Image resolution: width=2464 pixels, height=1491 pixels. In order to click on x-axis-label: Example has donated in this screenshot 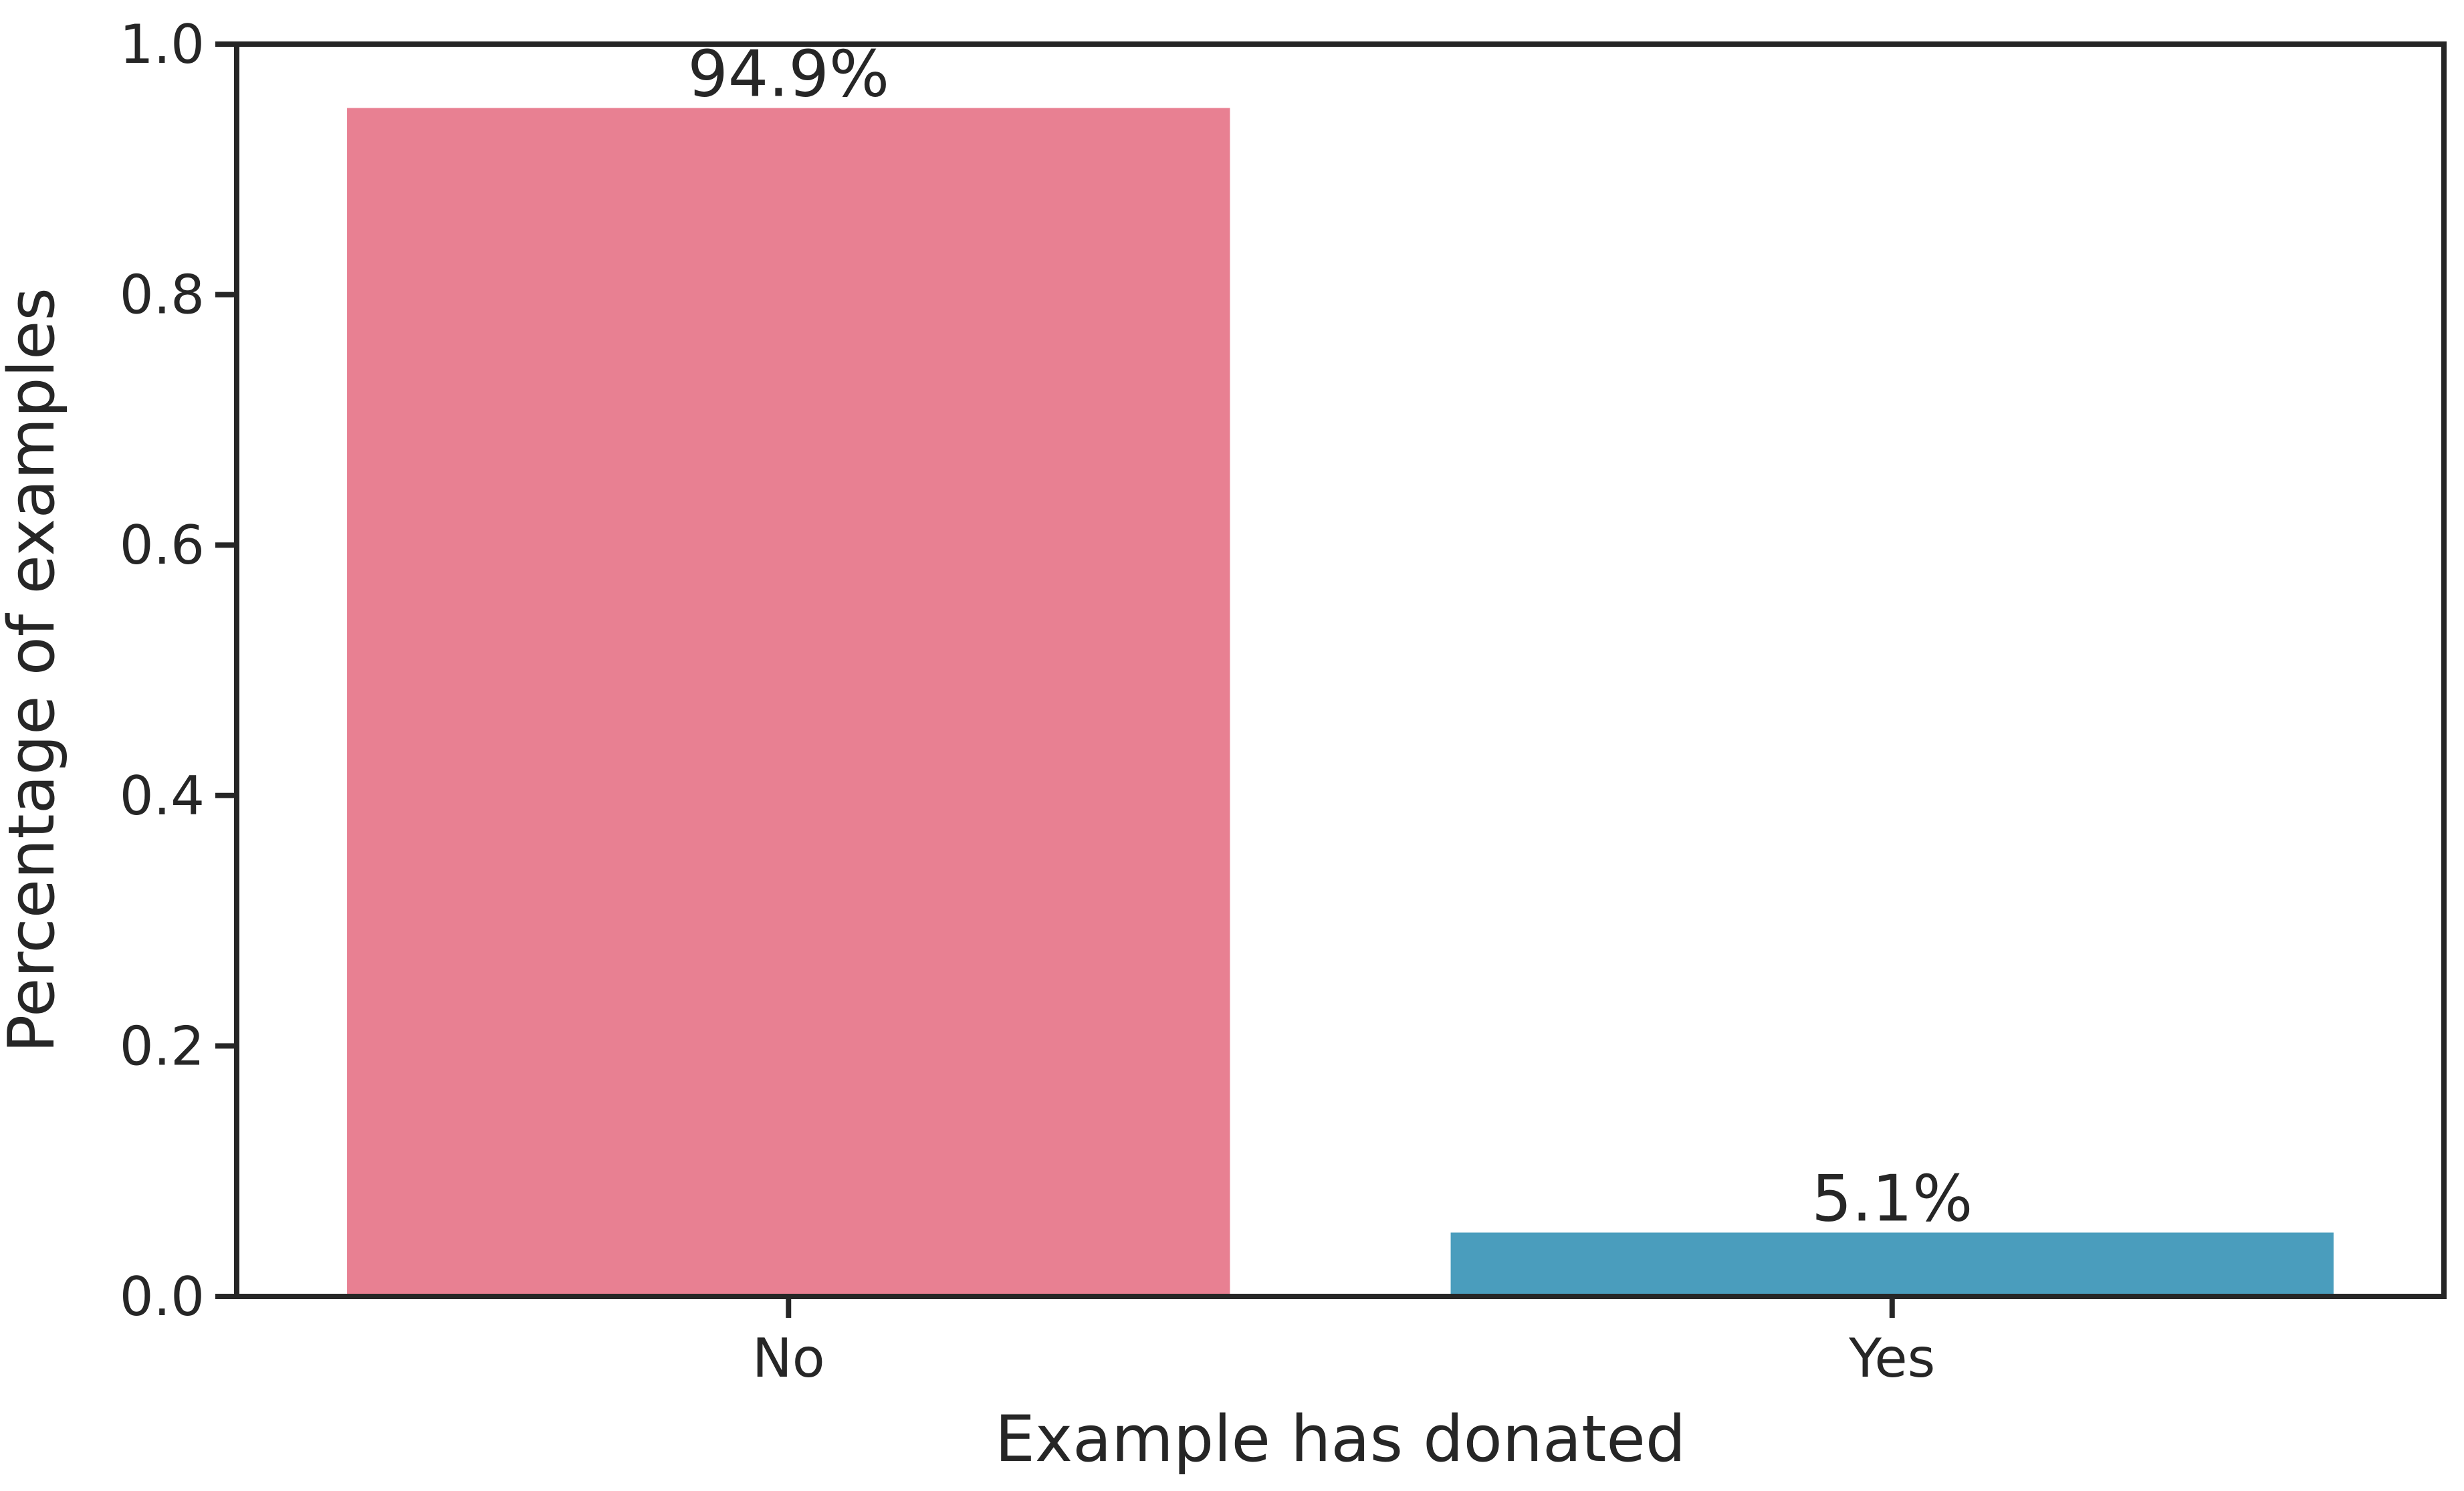, I will do `click(1340, 1439)`.